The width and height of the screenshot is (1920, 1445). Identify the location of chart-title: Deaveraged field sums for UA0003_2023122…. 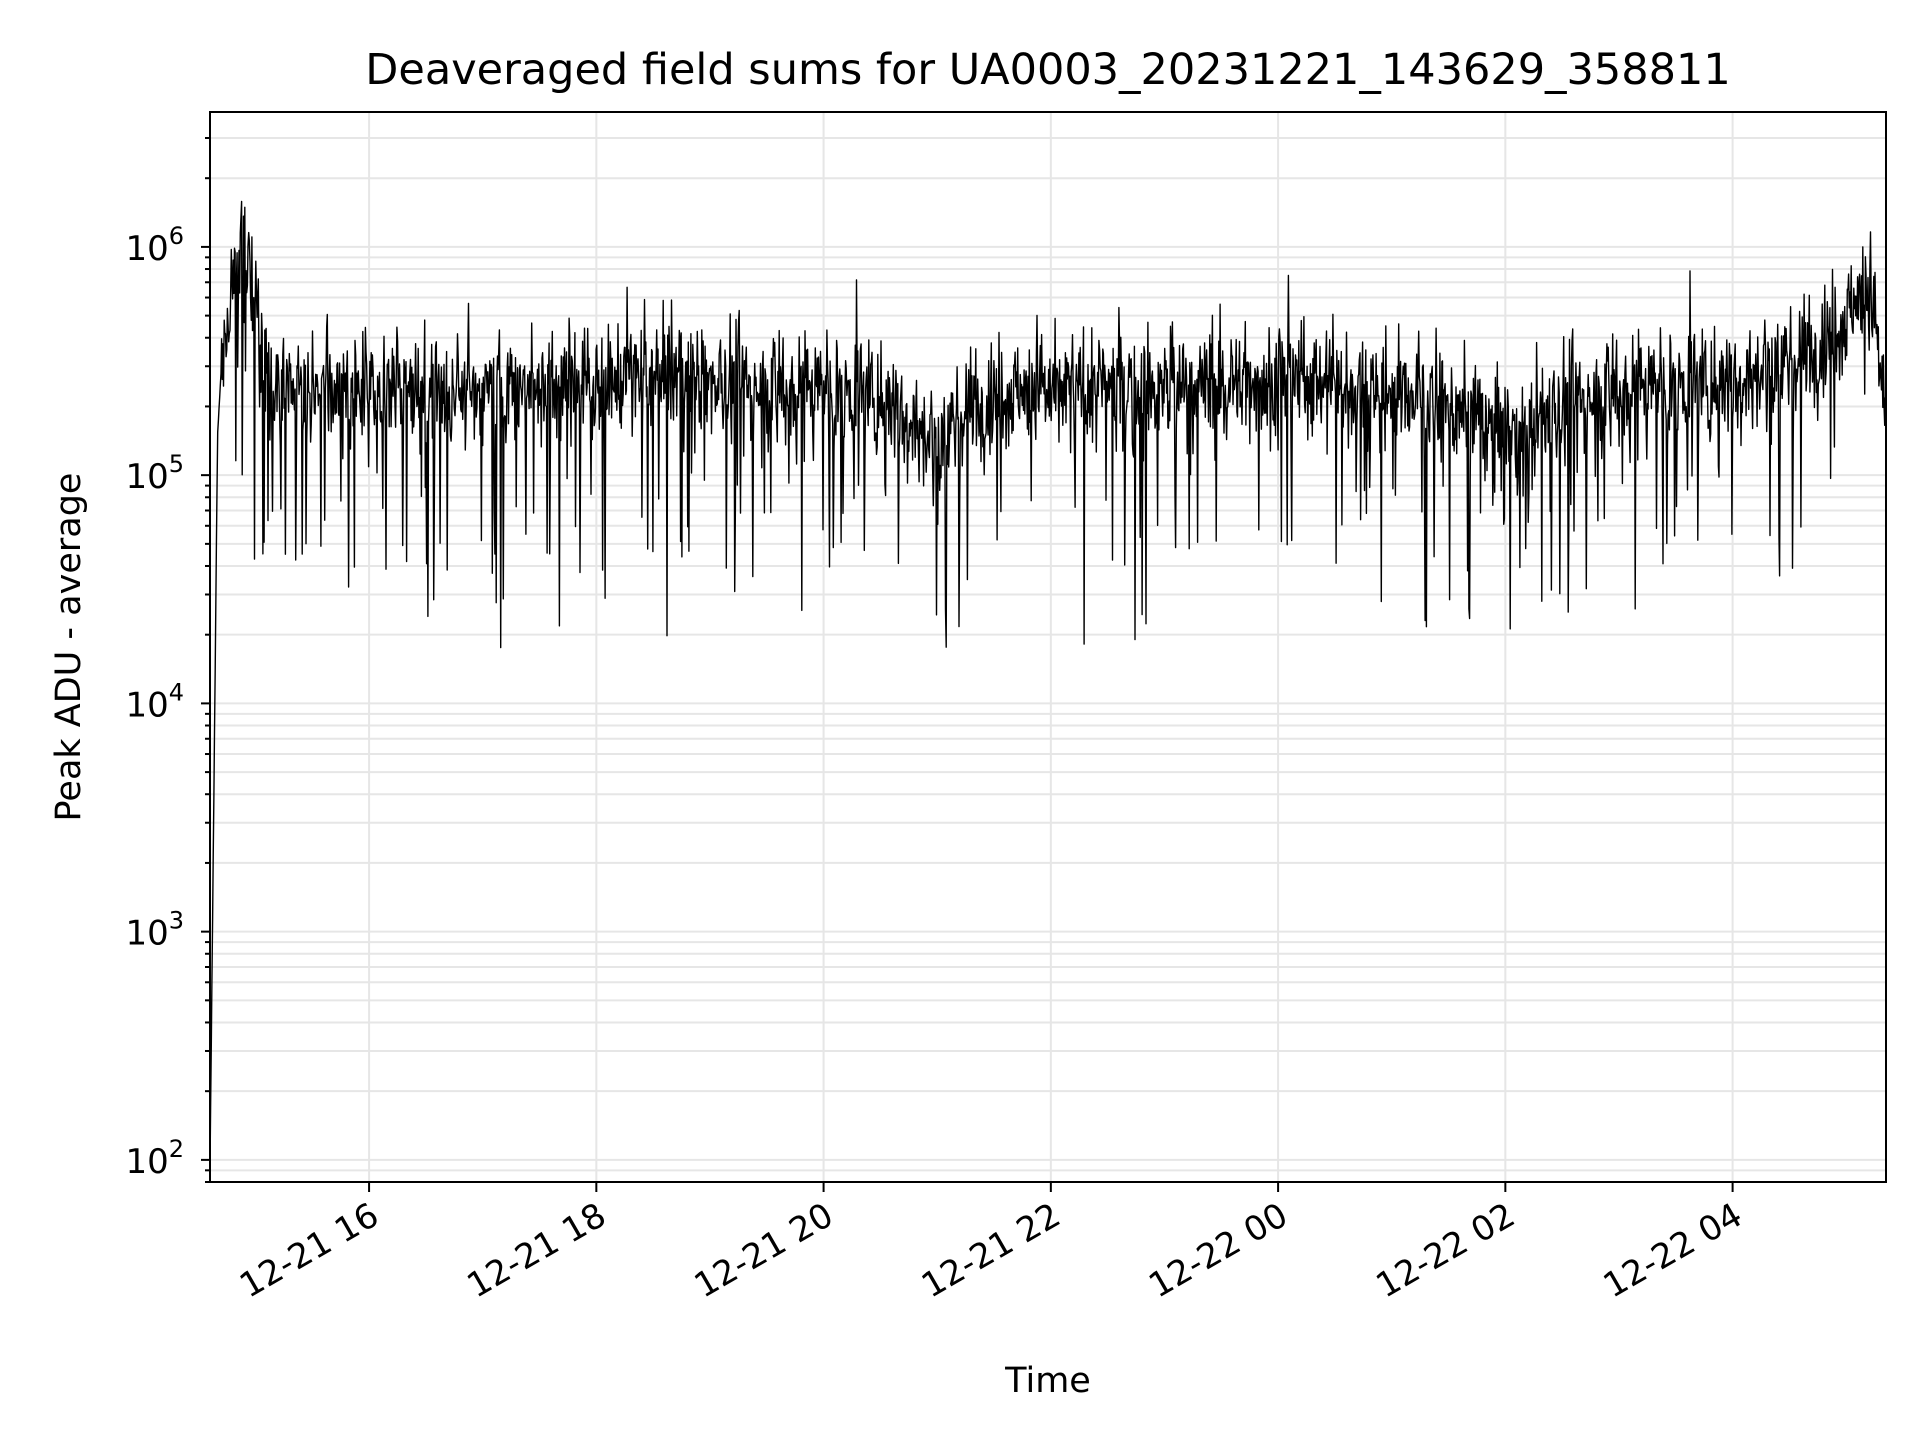
(1047, 70).